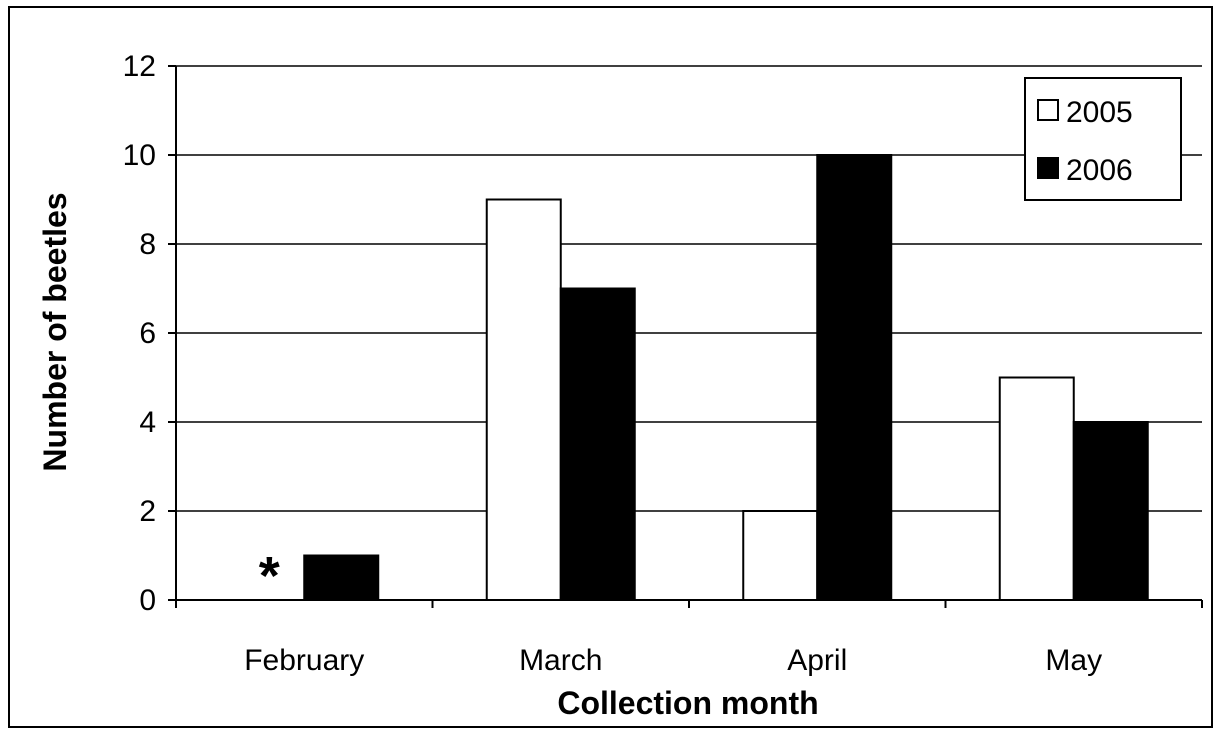 This screenshot has width=1221, height=734. I want to click on y-tick-label: 2, so click(147, 511).